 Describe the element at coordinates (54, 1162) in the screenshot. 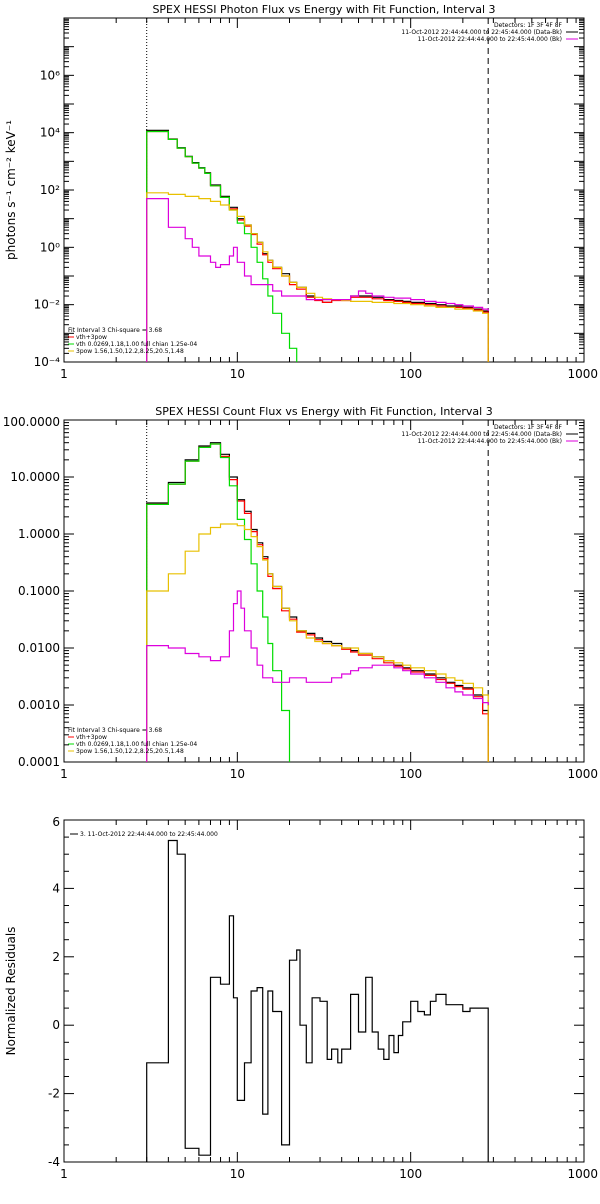

I see `y-tick-label: -4` at that location.